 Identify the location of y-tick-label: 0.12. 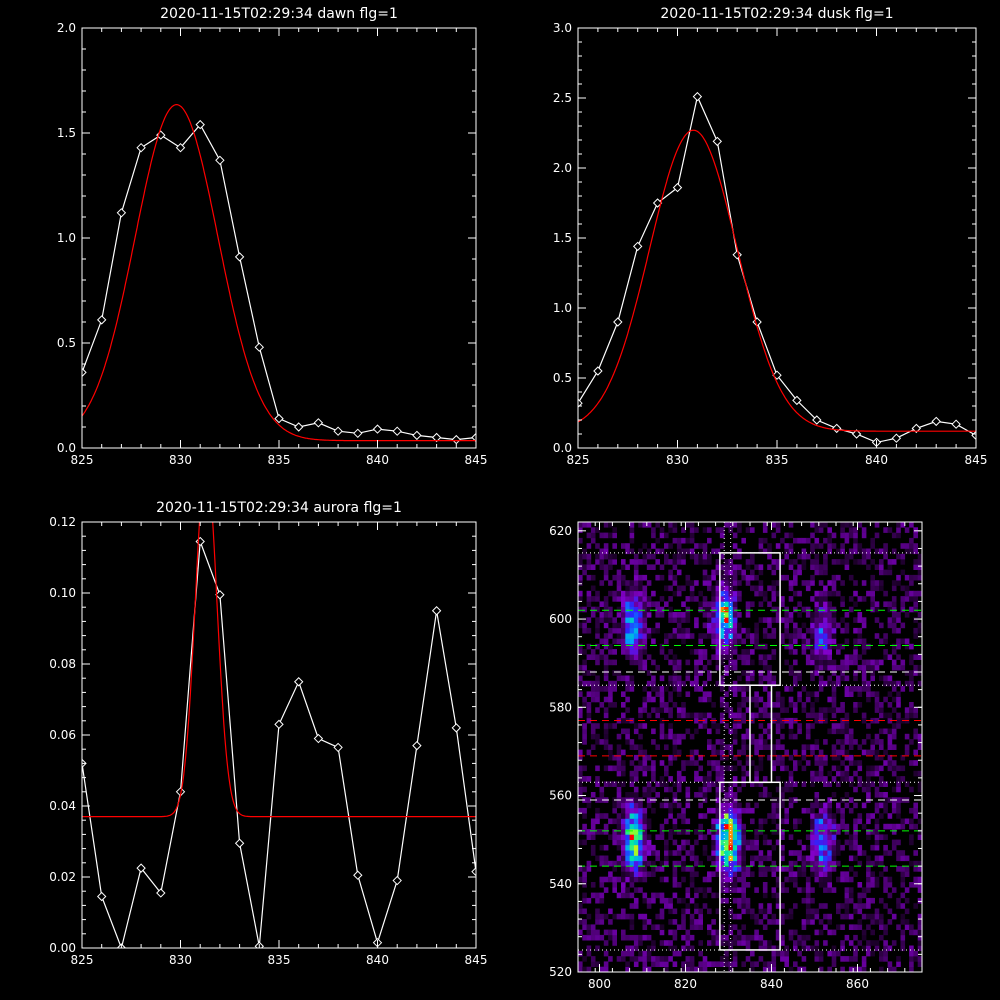
(62, 522).